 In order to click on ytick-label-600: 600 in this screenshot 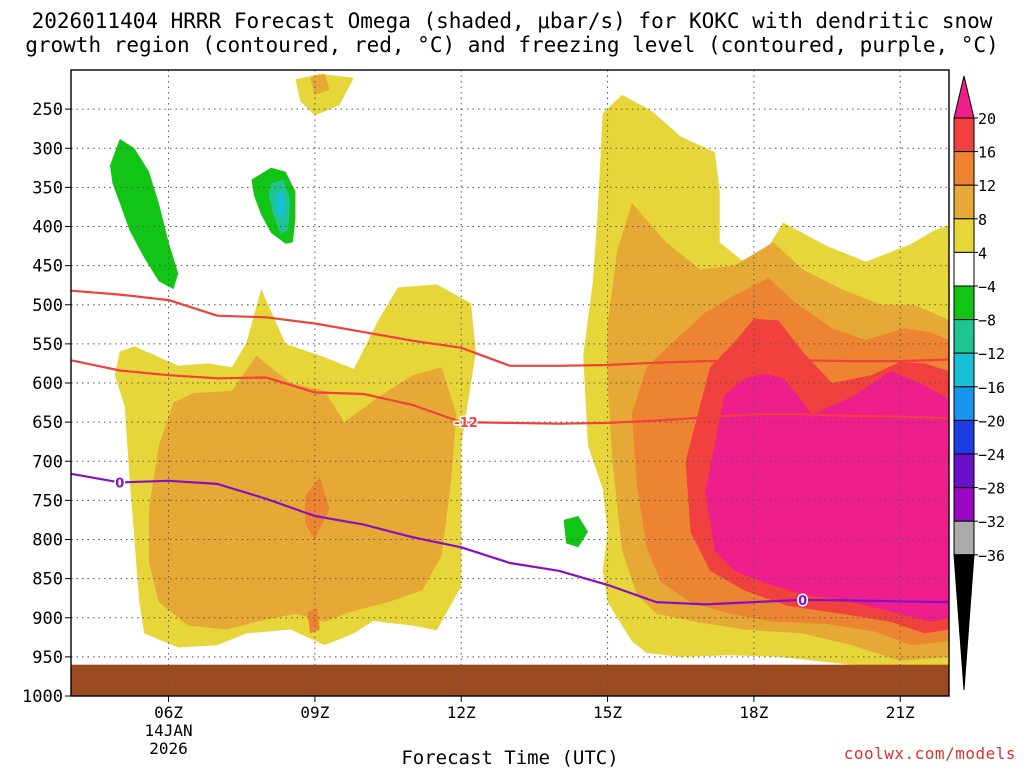, I will do `click(47, 384)`.